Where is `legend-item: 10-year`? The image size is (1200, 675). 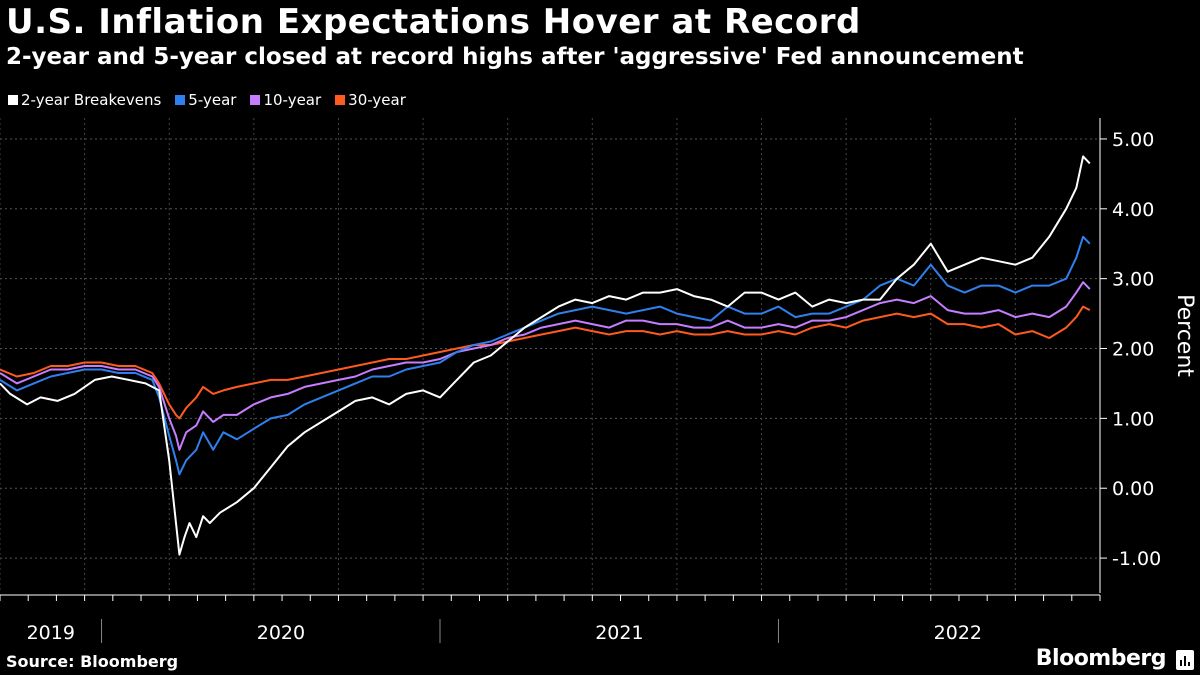 legend-item: 10-year is located at coordinates (285, 100).